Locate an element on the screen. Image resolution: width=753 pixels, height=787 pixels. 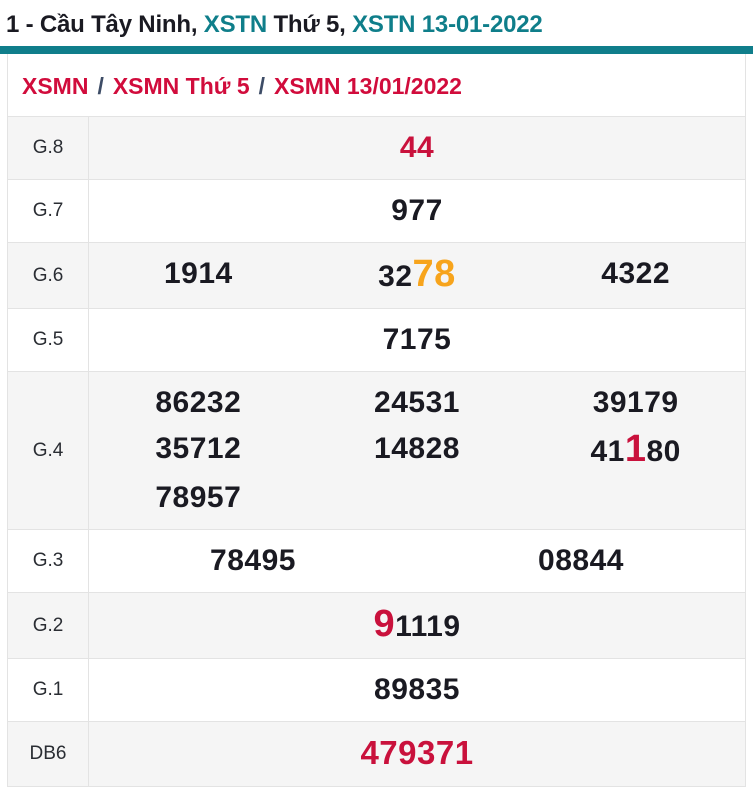
prize-number: 977 is located at coordinates (417, 211).